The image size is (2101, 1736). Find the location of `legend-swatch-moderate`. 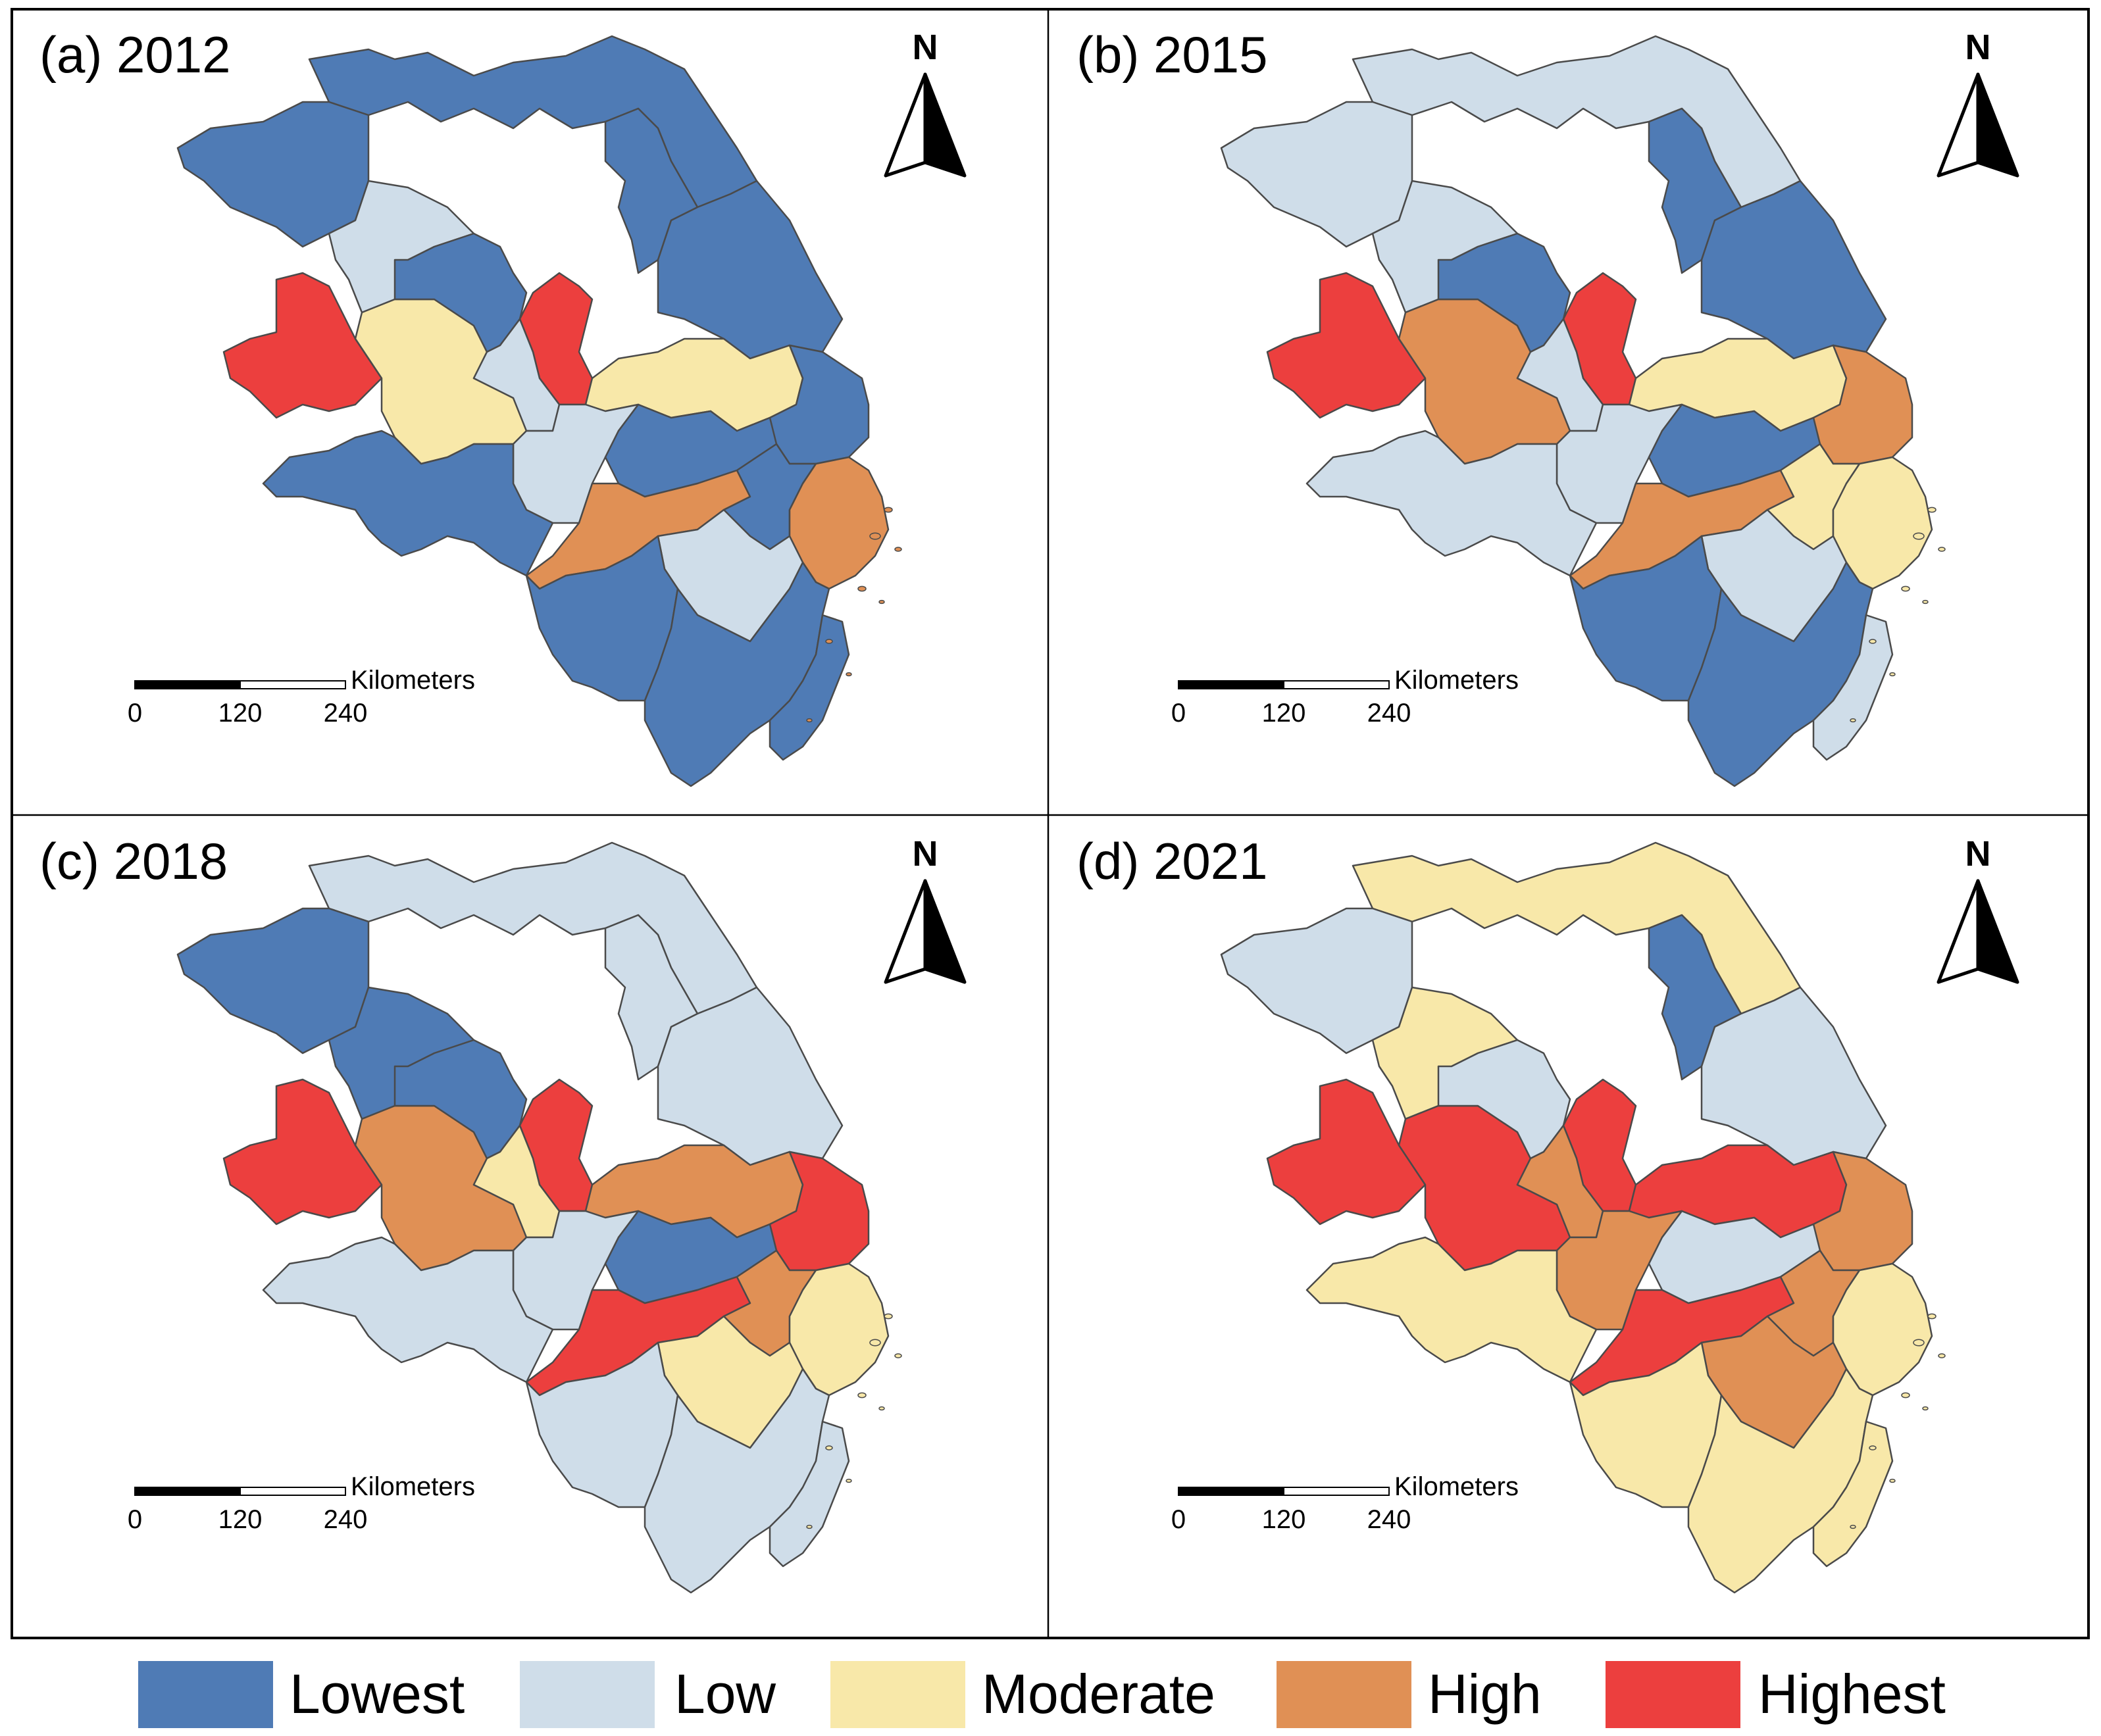

legend-swatch-moderate is located at coordinates (897, 1695).